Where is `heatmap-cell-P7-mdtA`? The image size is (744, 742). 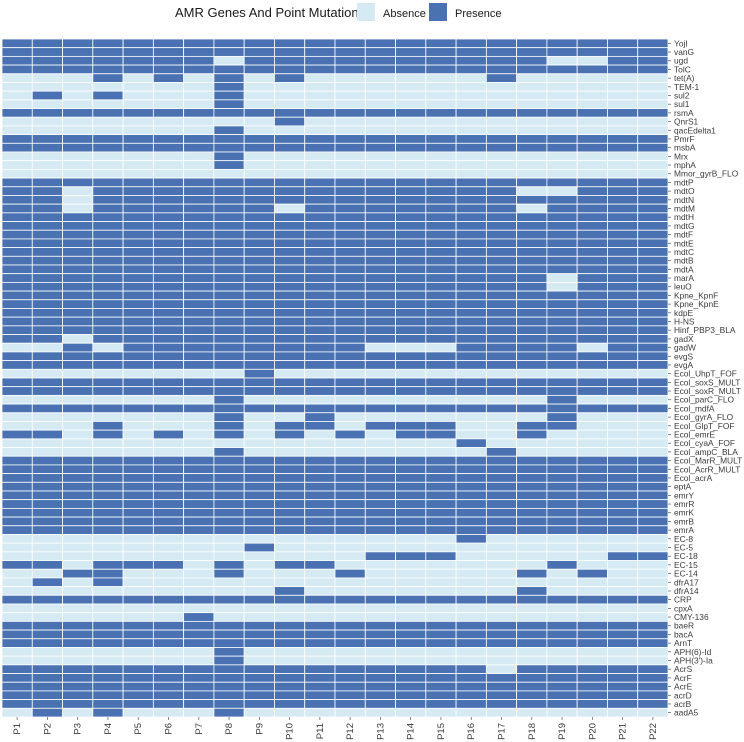 heatmap-cell-P7-mdtA is located at coordinates (199, 269).